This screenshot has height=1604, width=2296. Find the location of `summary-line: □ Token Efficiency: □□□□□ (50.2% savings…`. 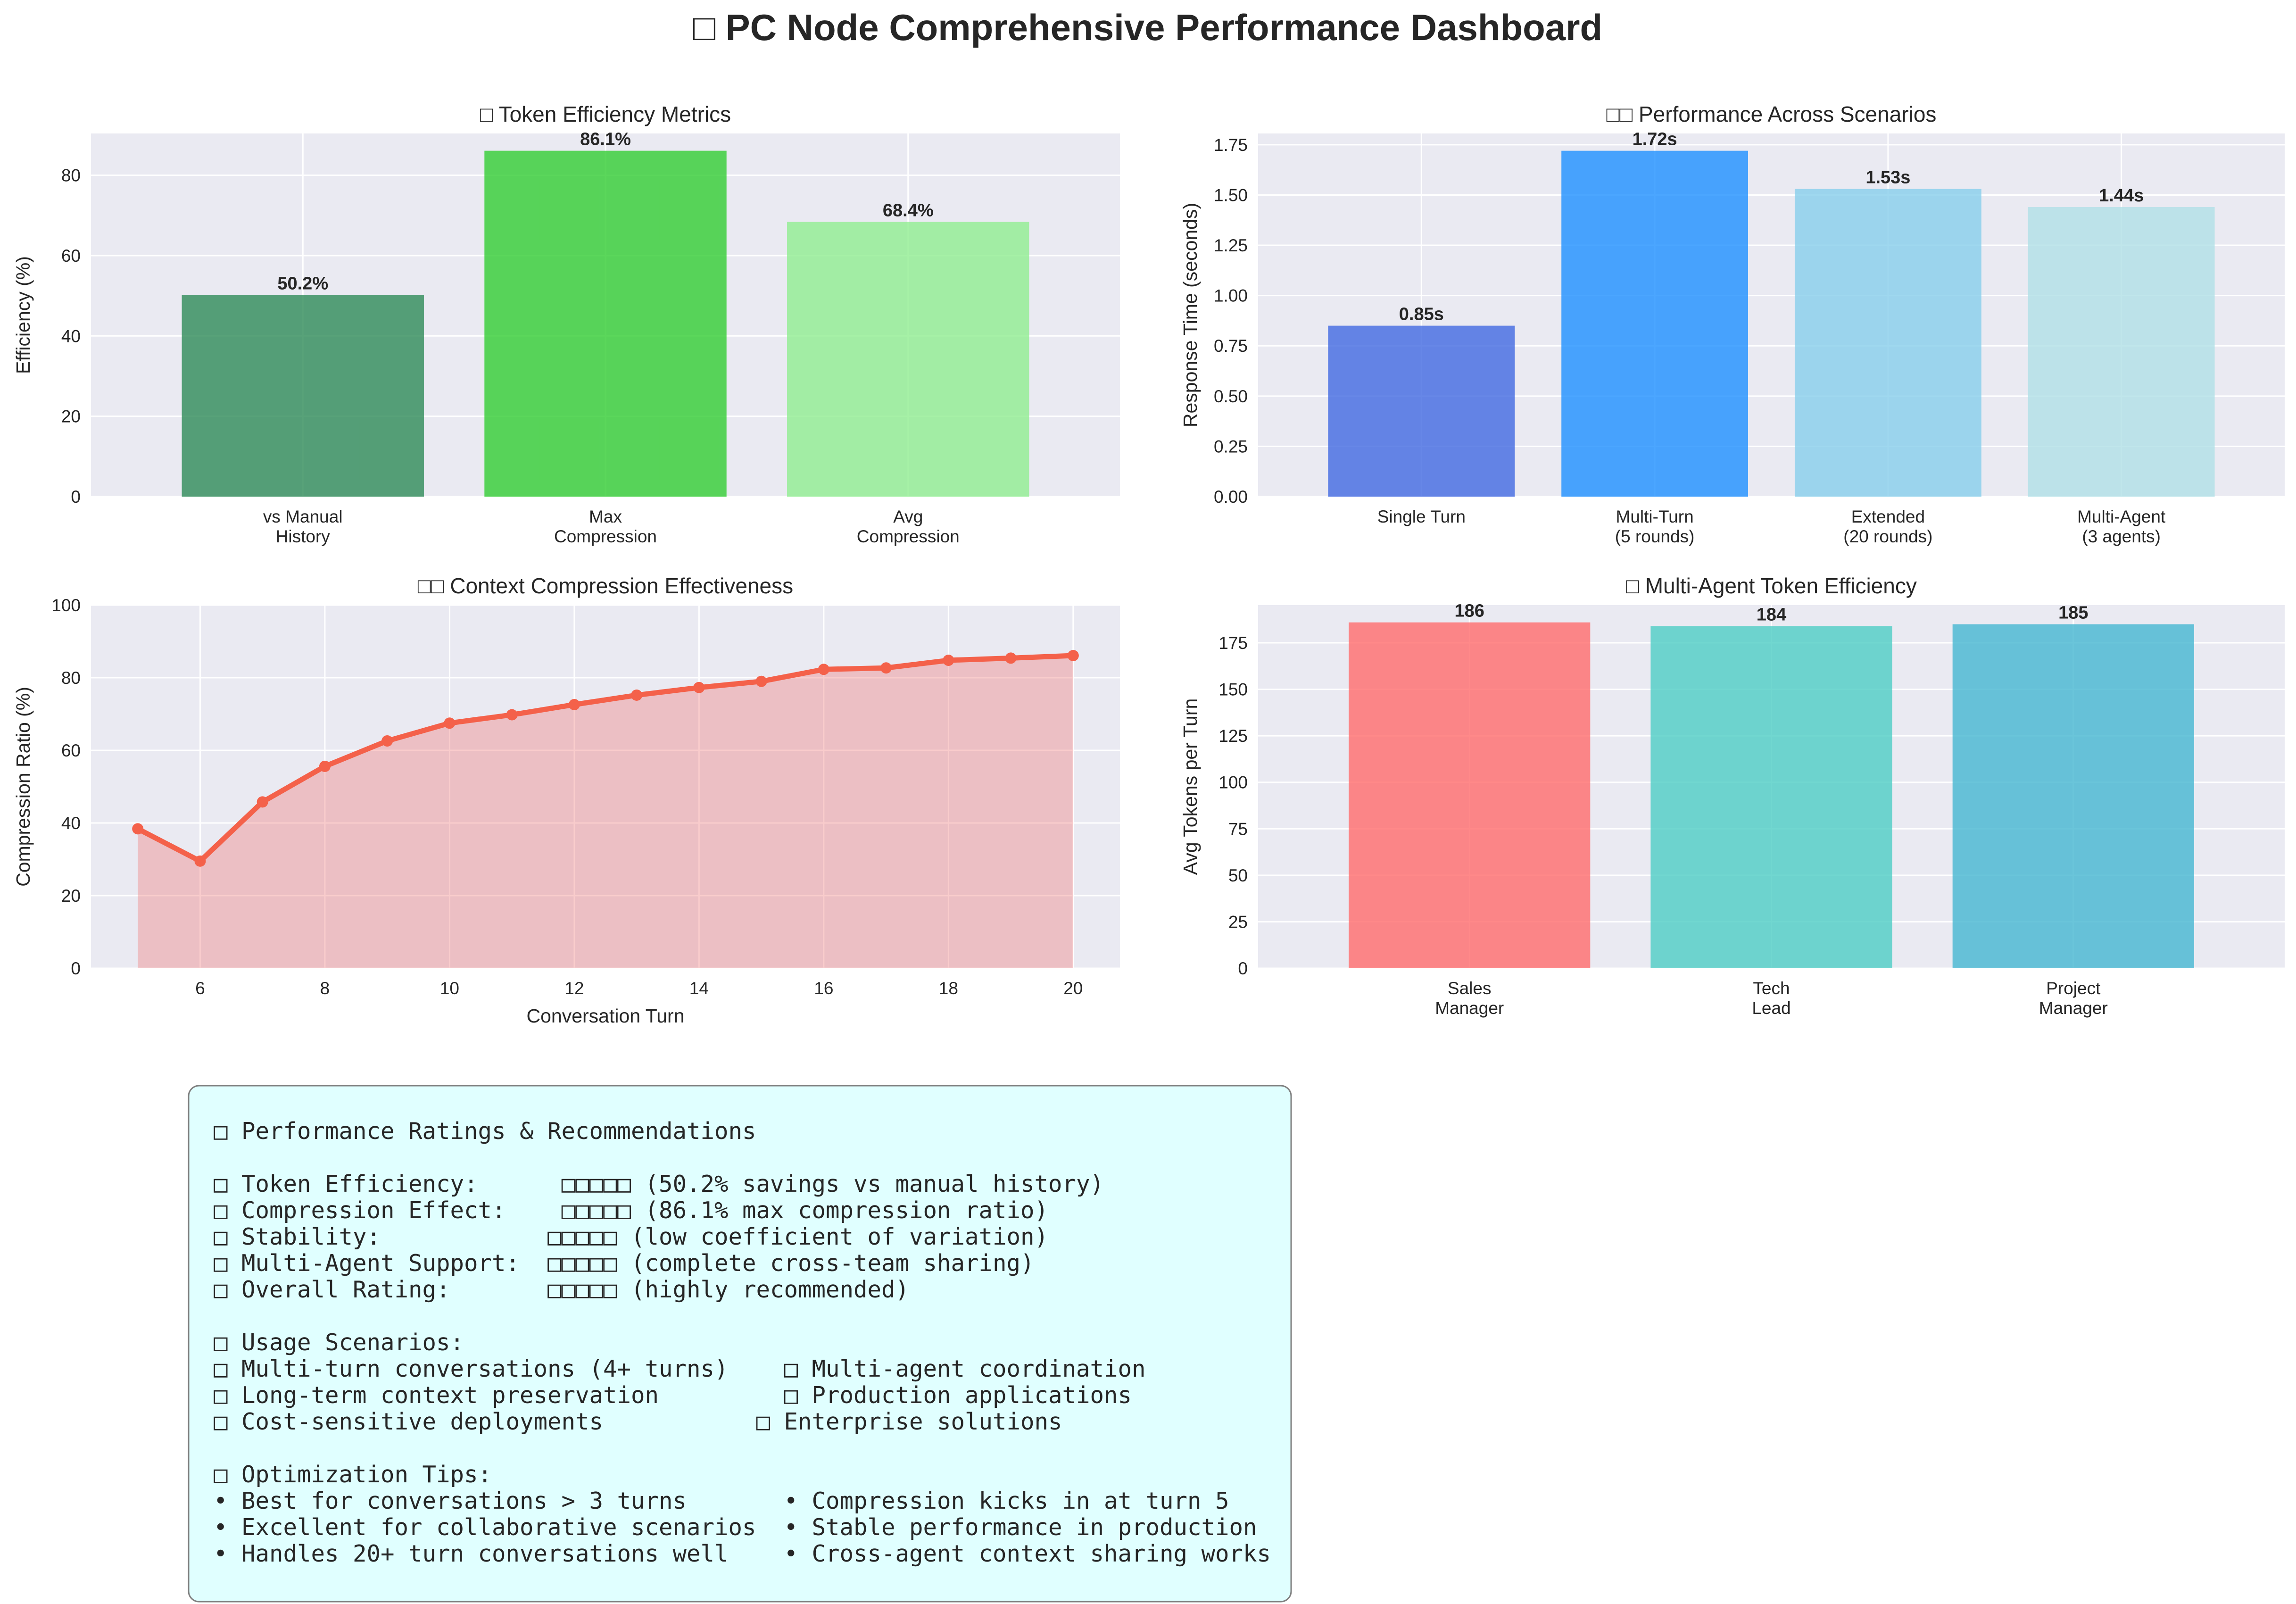

summary-line: □ Token Efficiency: □□□□□ (50.2% savings… is located at coordinates (659, 1184).